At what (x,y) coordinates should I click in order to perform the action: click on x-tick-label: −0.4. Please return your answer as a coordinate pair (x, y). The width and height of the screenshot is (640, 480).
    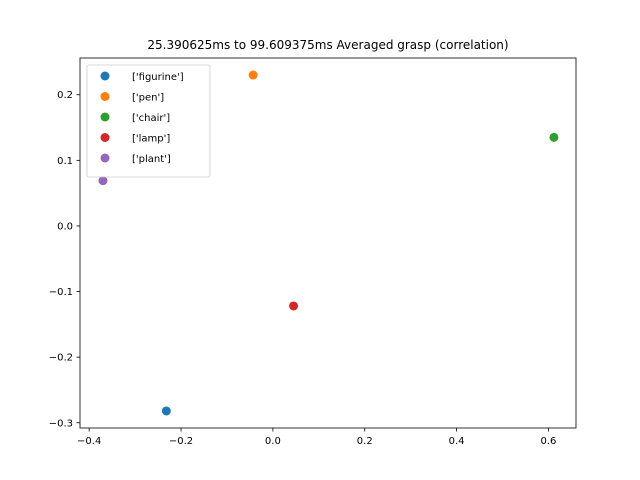
    Looking at the image, I should click on (89, 441).